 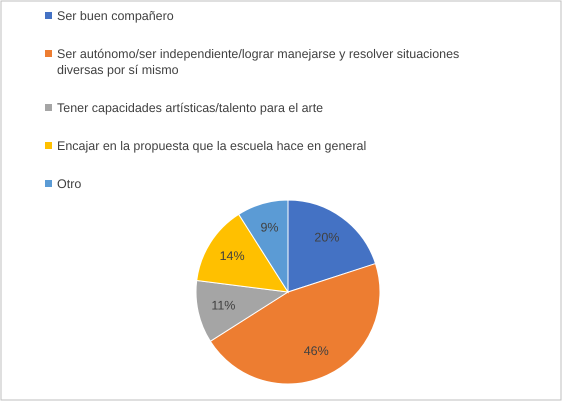 I want to click on legend-label: Ser autónomo/ser independiente/lograr manejarse y resolver situaciones diversas por sí mismo, so click(x=258, y=62).